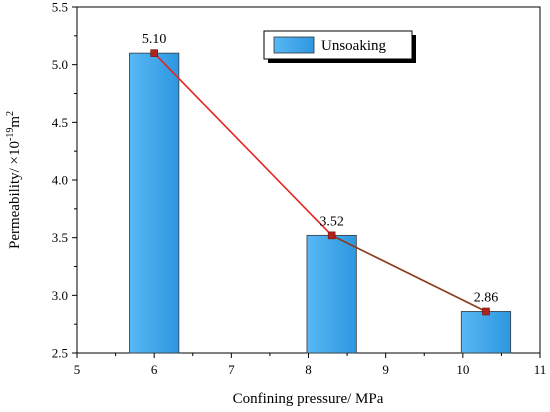  I want to click on y-tick-label: 4.5, so click(60, 122).